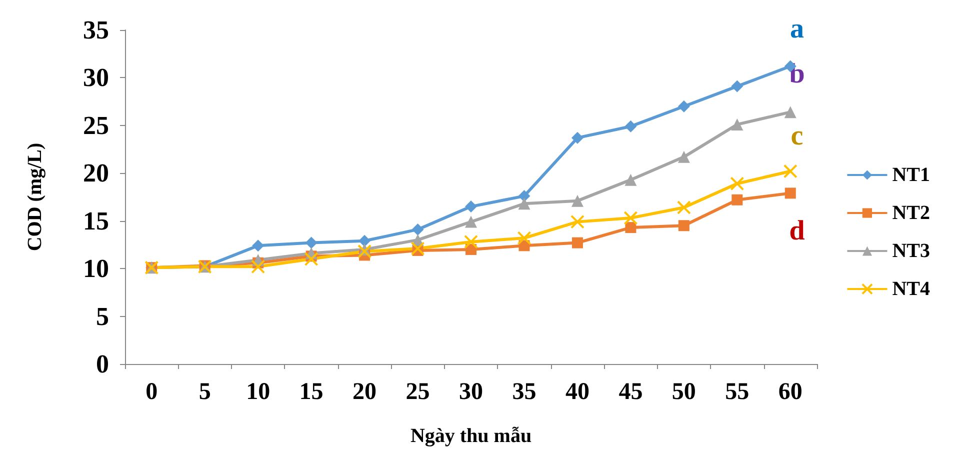 This screenshot has height=464, width=953. I want to click on y-axis-title: COD (mg/L), so click(35, 197).